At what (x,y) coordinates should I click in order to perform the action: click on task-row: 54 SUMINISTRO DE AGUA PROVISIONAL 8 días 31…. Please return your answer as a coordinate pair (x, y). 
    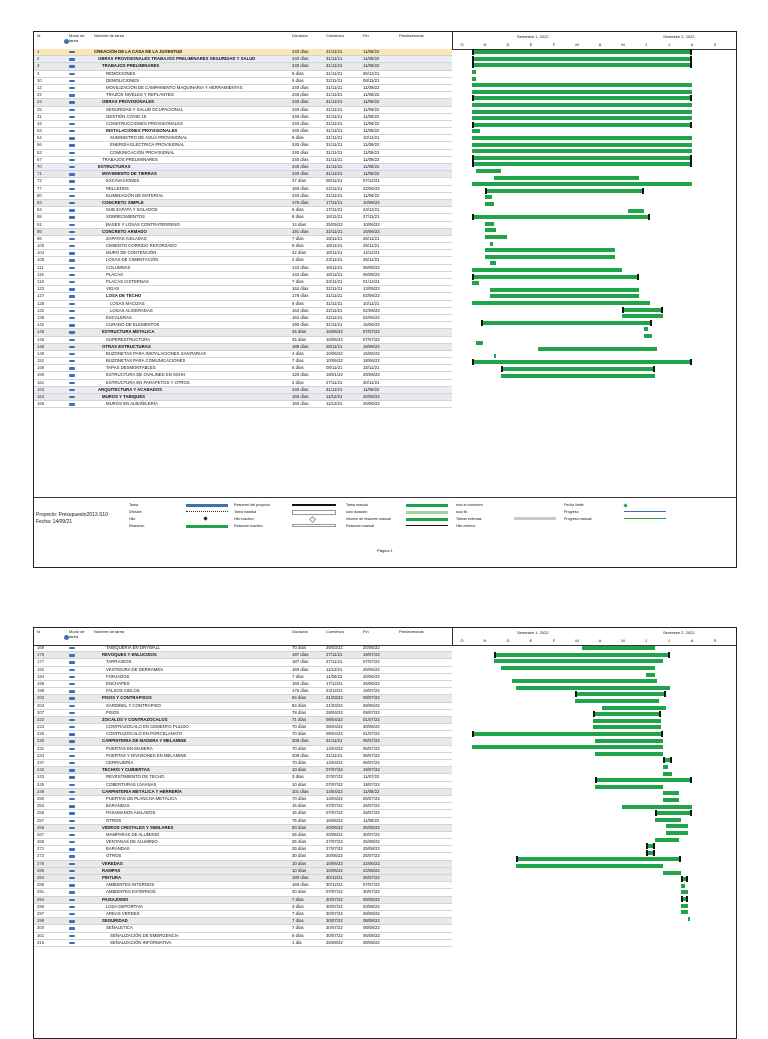
    Looking at the image, I should click on (243, 139).